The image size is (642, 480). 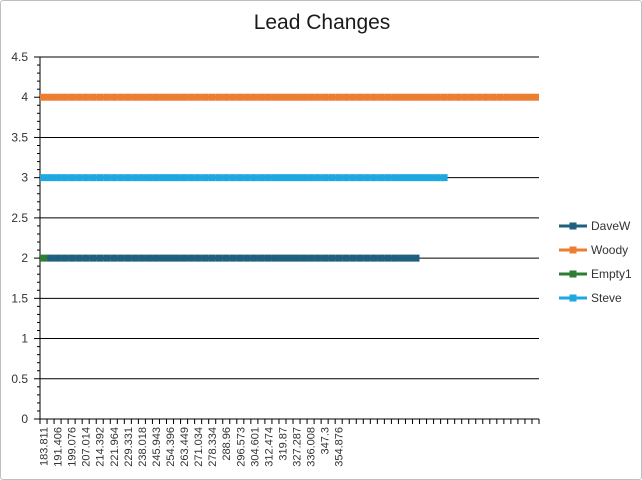 What do you see at coordinates (115, 447) in the screenshot?
I see `x-tick-label: 221.964` at bounding box center [115, 447].